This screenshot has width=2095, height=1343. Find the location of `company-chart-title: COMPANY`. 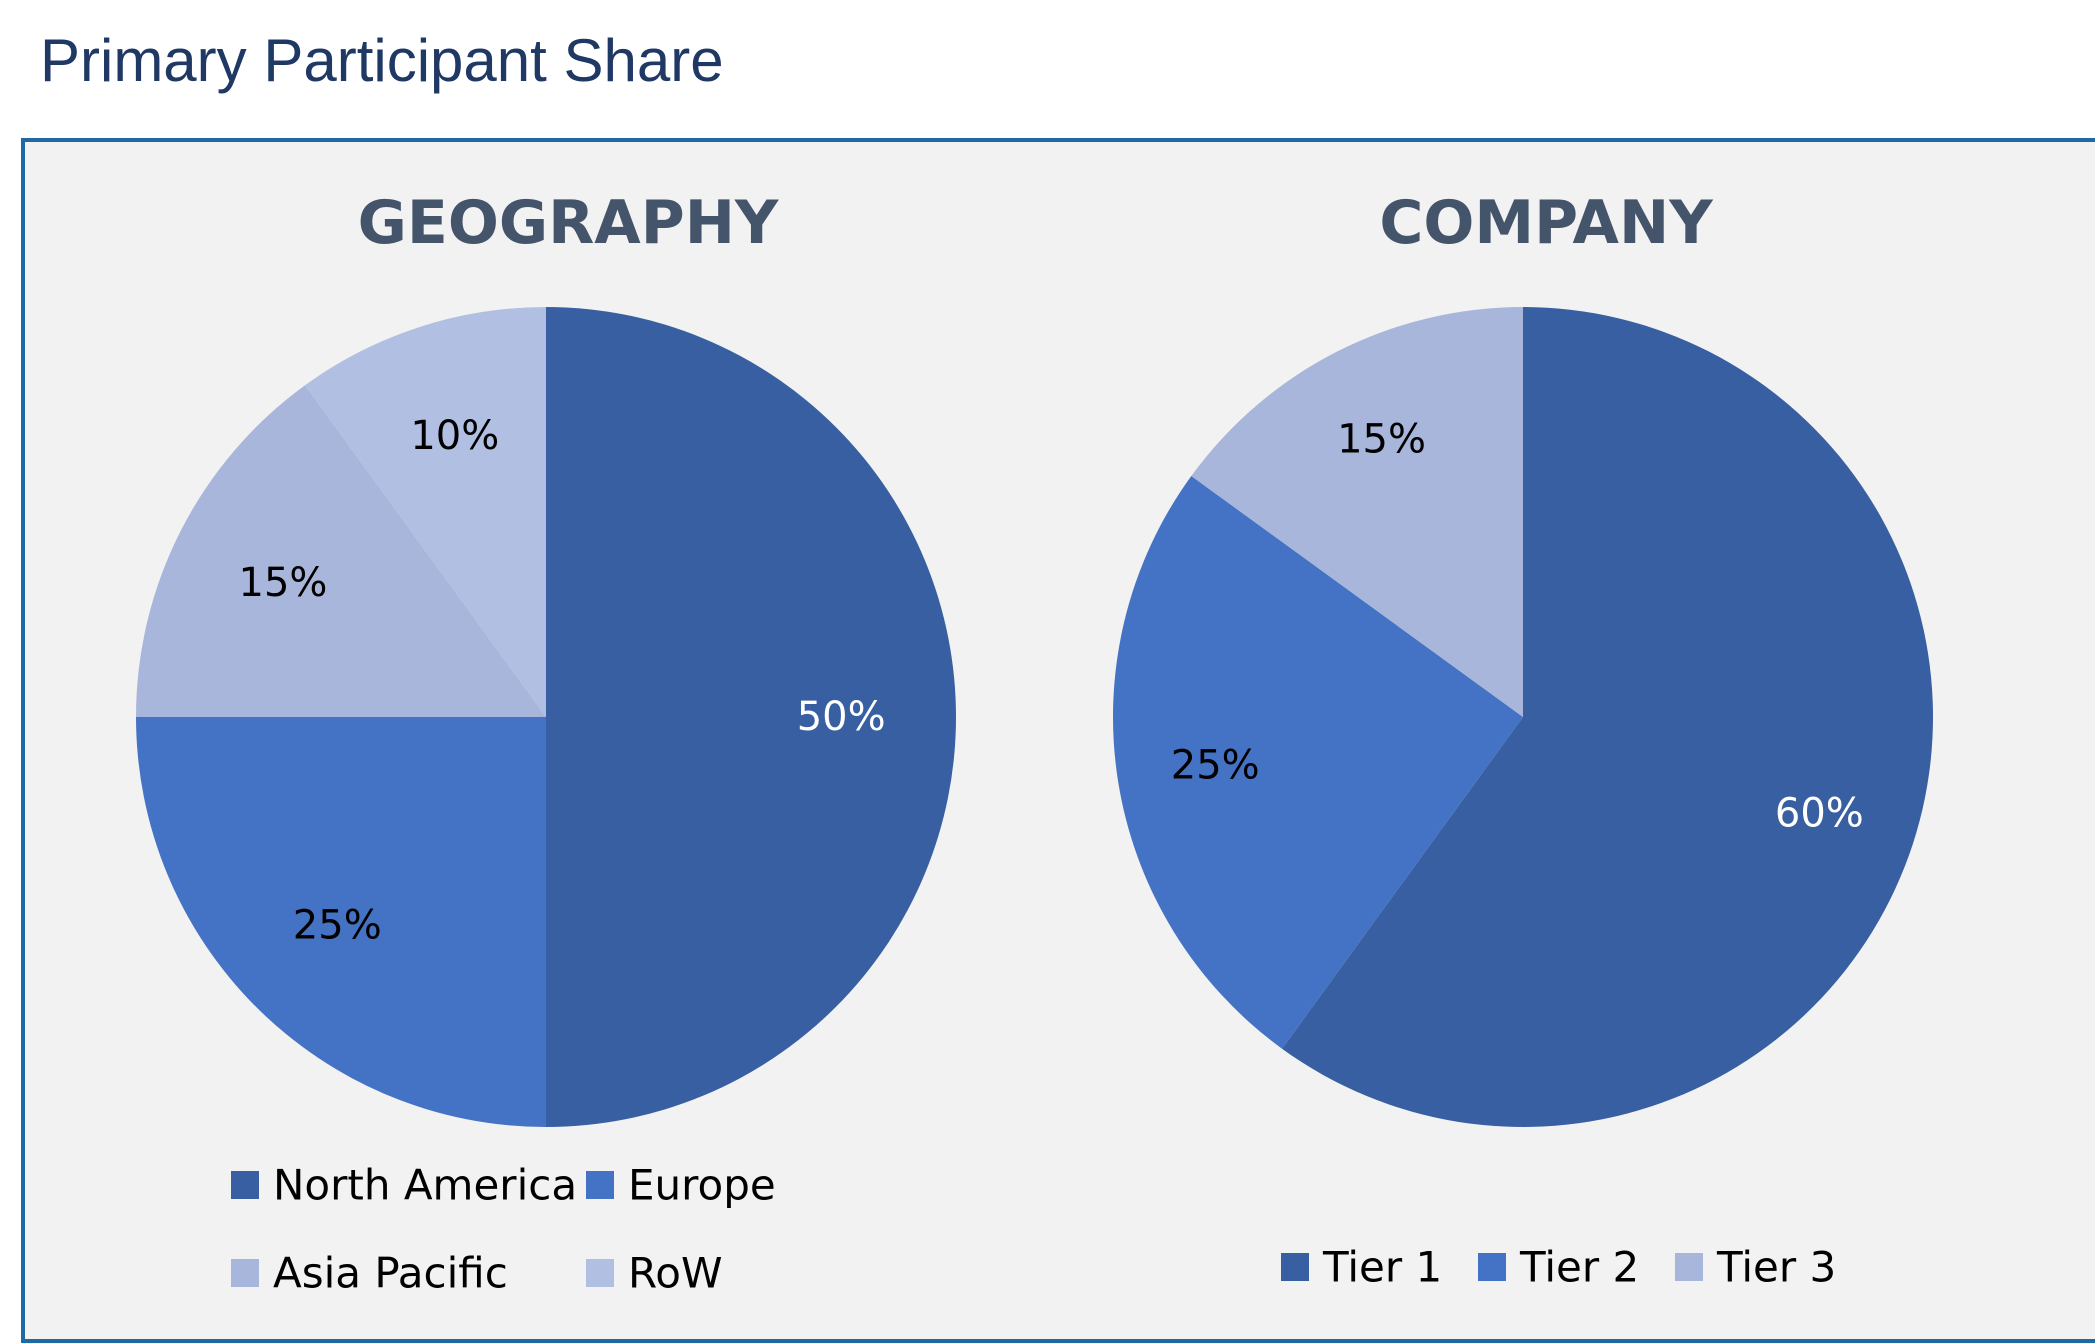

company-chart-title: COMPANY is located at coordinates (1546, 223).